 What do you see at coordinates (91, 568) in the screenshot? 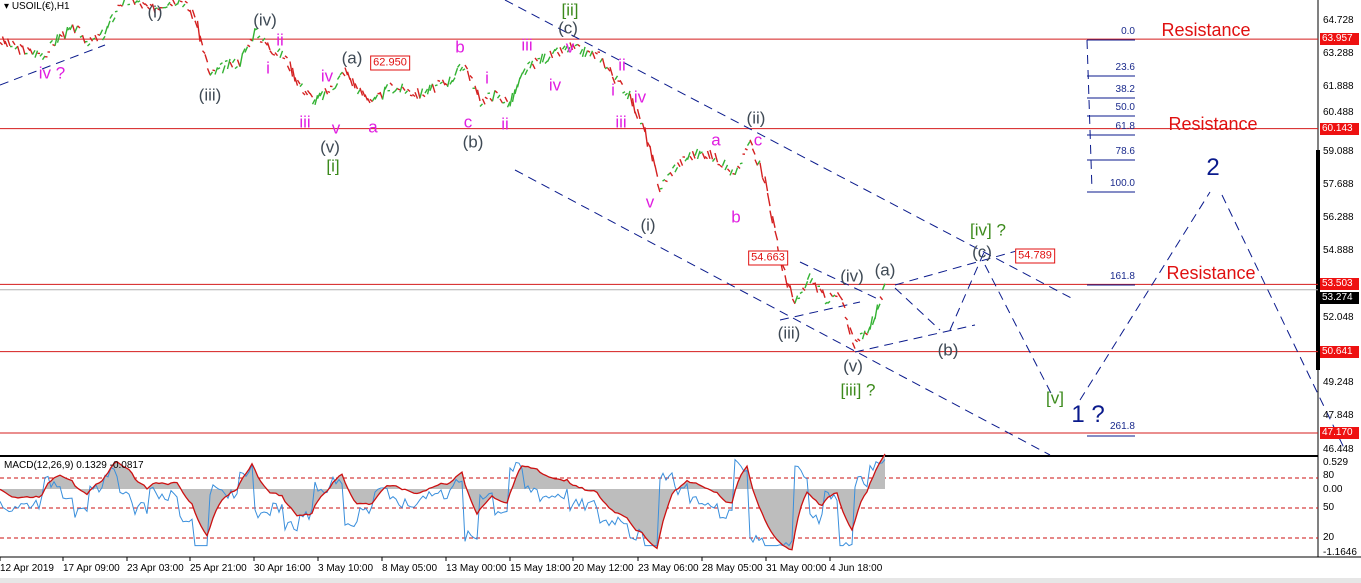
I see `x-tick-label: 17 Apr 09:00` at bounding box center [91, 568].